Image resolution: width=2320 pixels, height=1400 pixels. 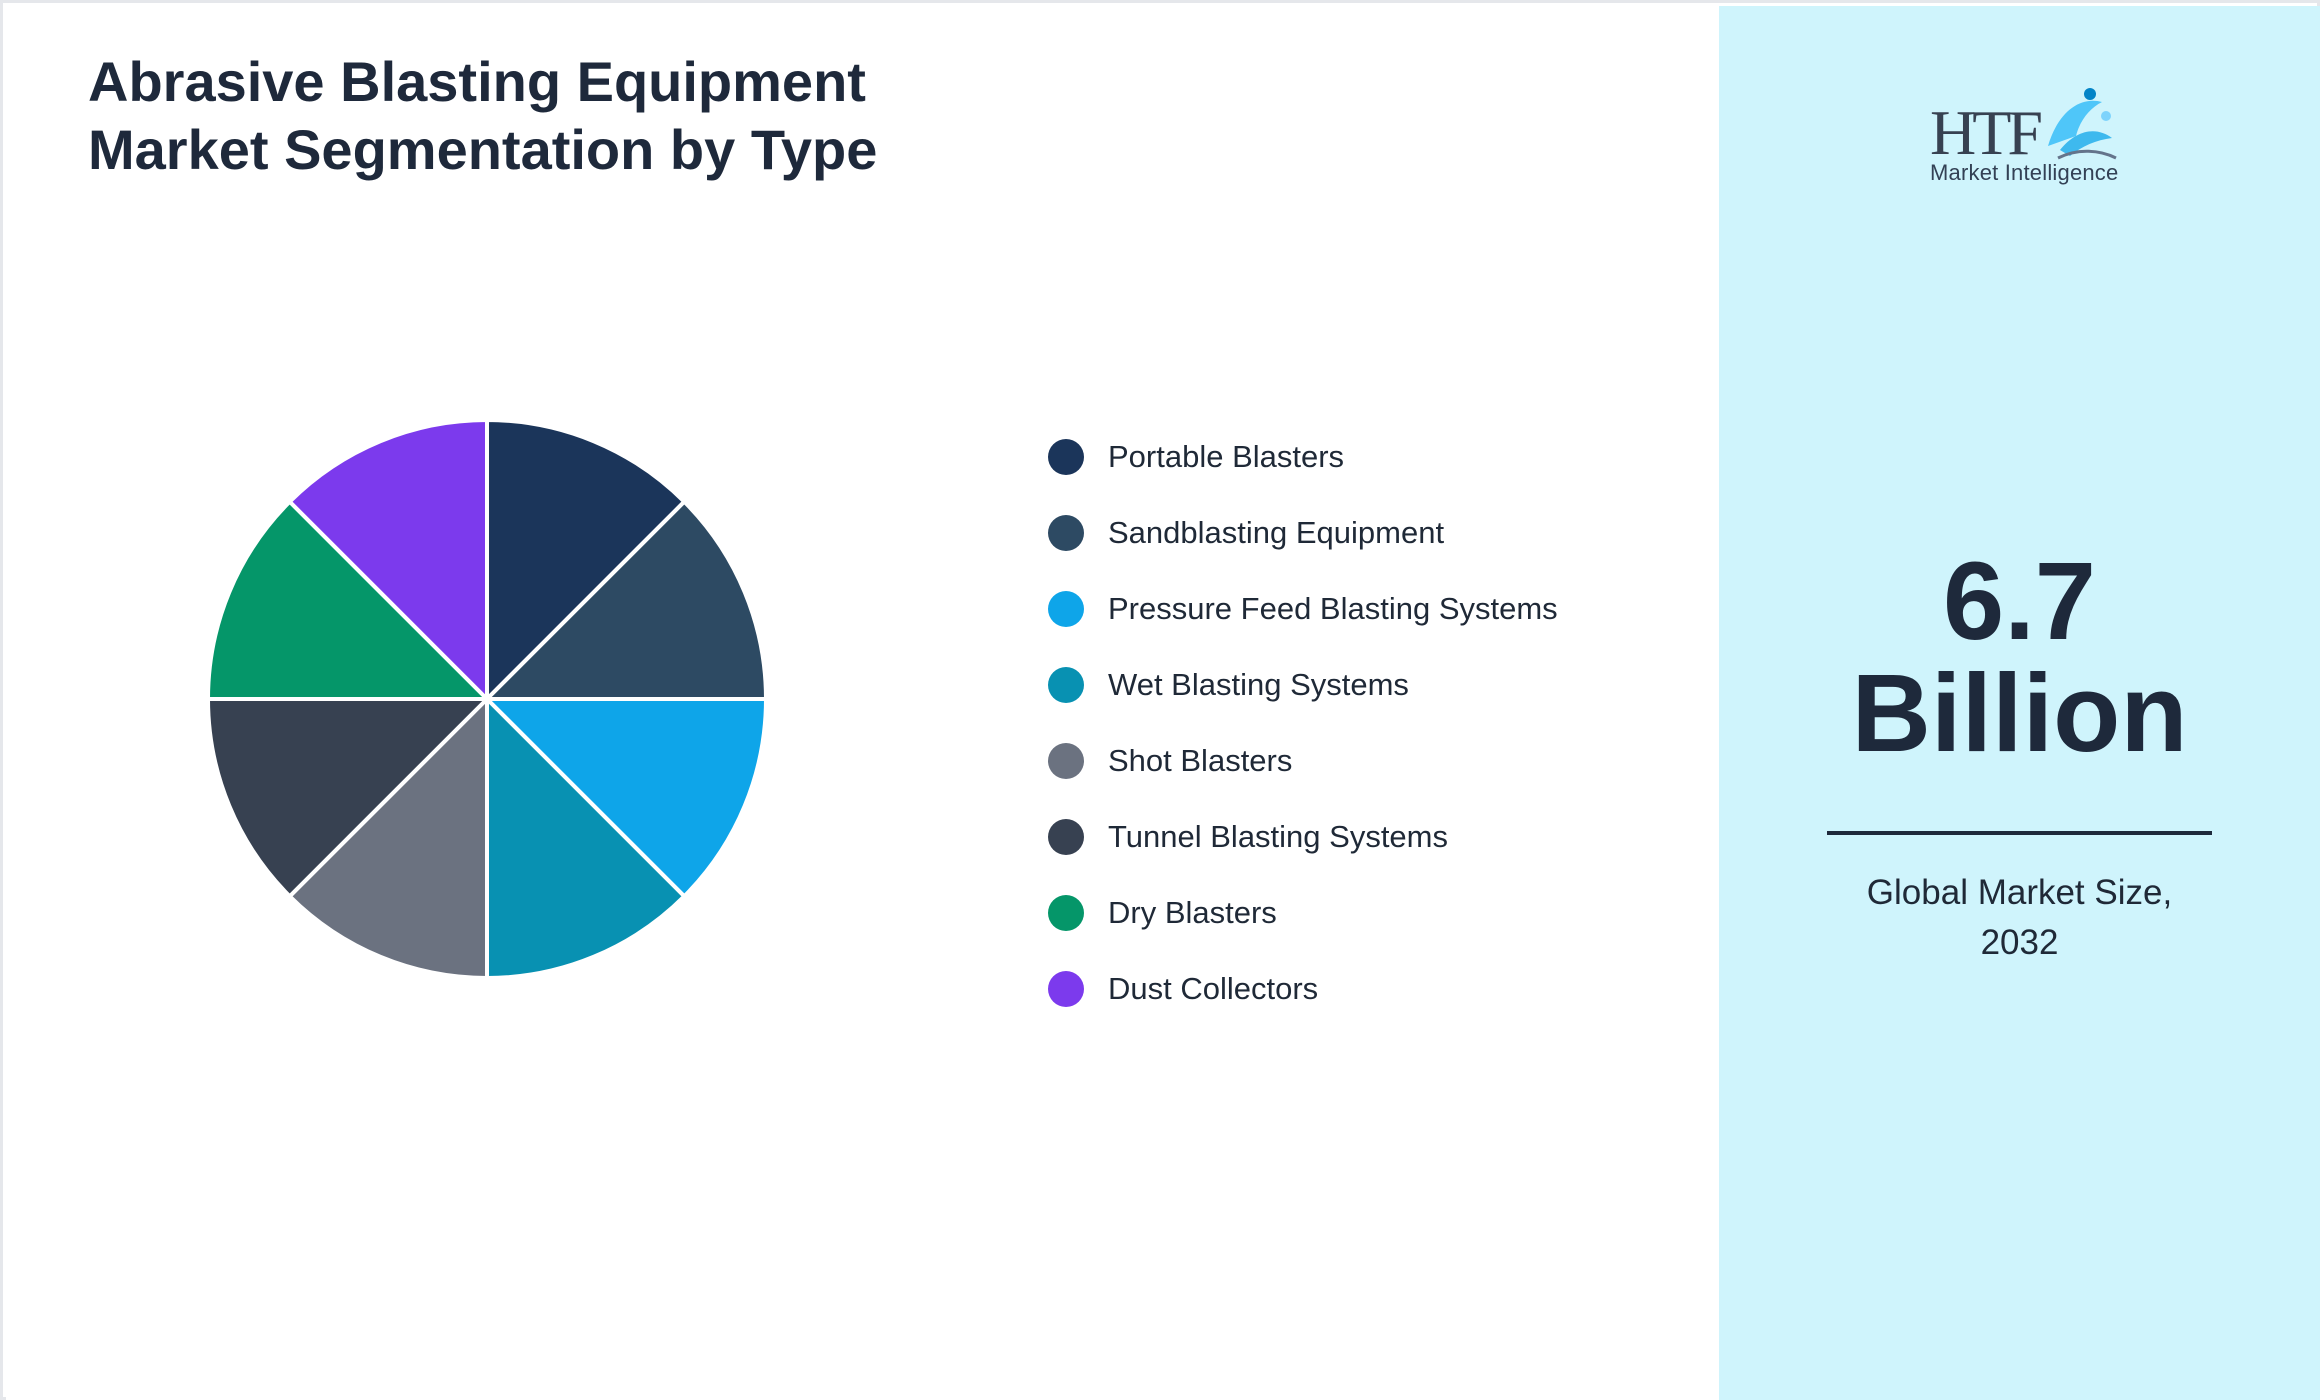 I want to click on market-size-value: 6.7 Billion, so click(x=2019, y=658).